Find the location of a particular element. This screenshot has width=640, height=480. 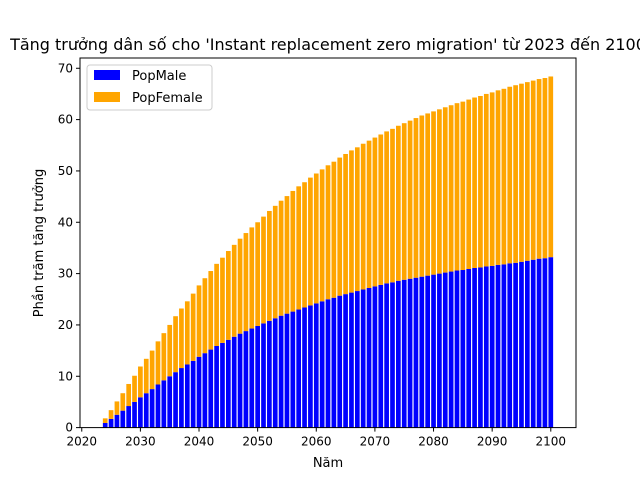

bar-popmale-2077 is located at coordinates (416, 352).